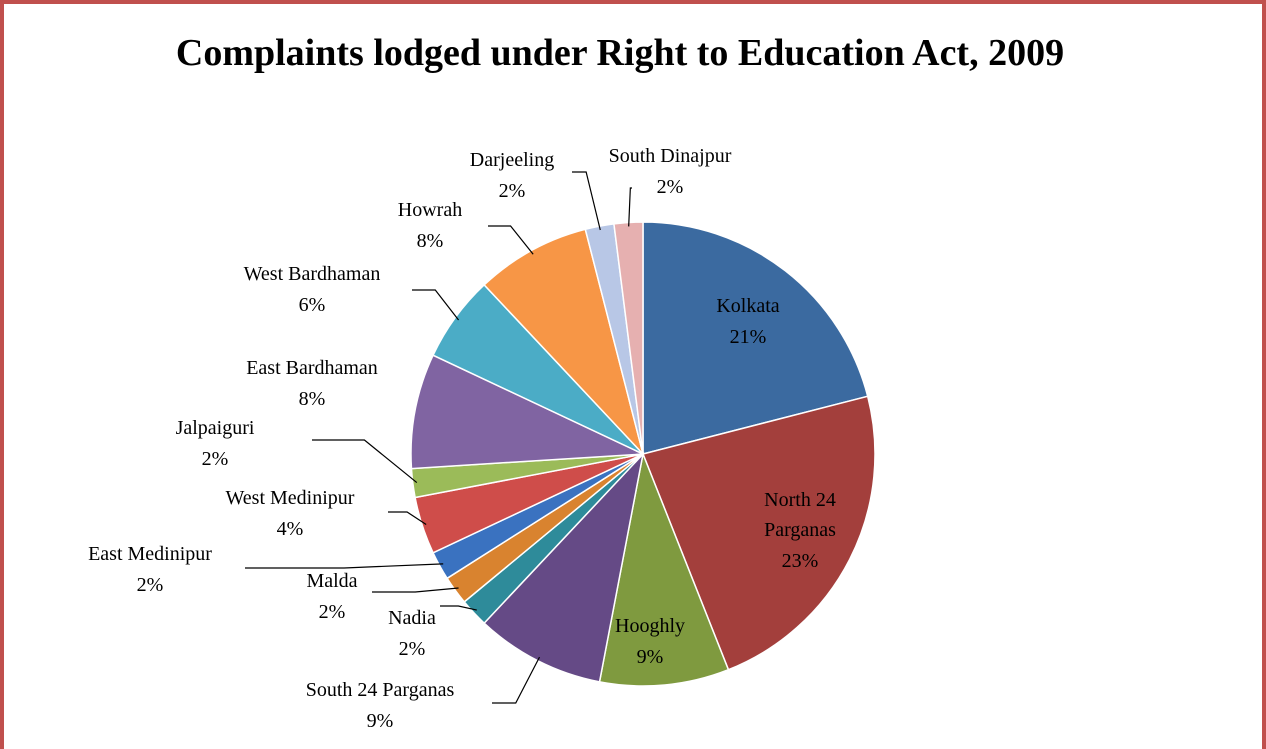 The image size is (1266, 749). I want to click on slice-label: Howrah, so click(430, 210).